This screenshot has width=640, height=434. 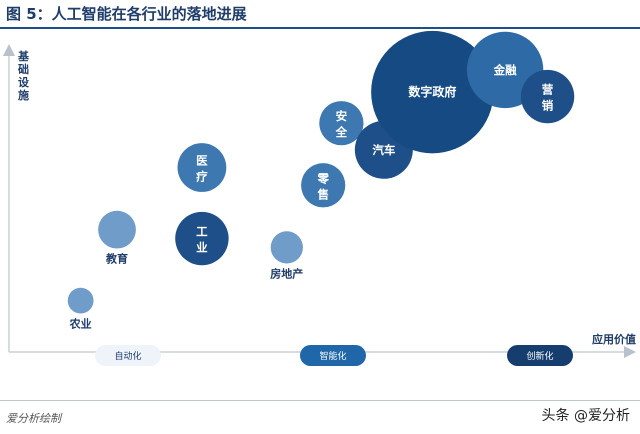 I want to click on bubble-label: 零售, so click(x=322, y=186).